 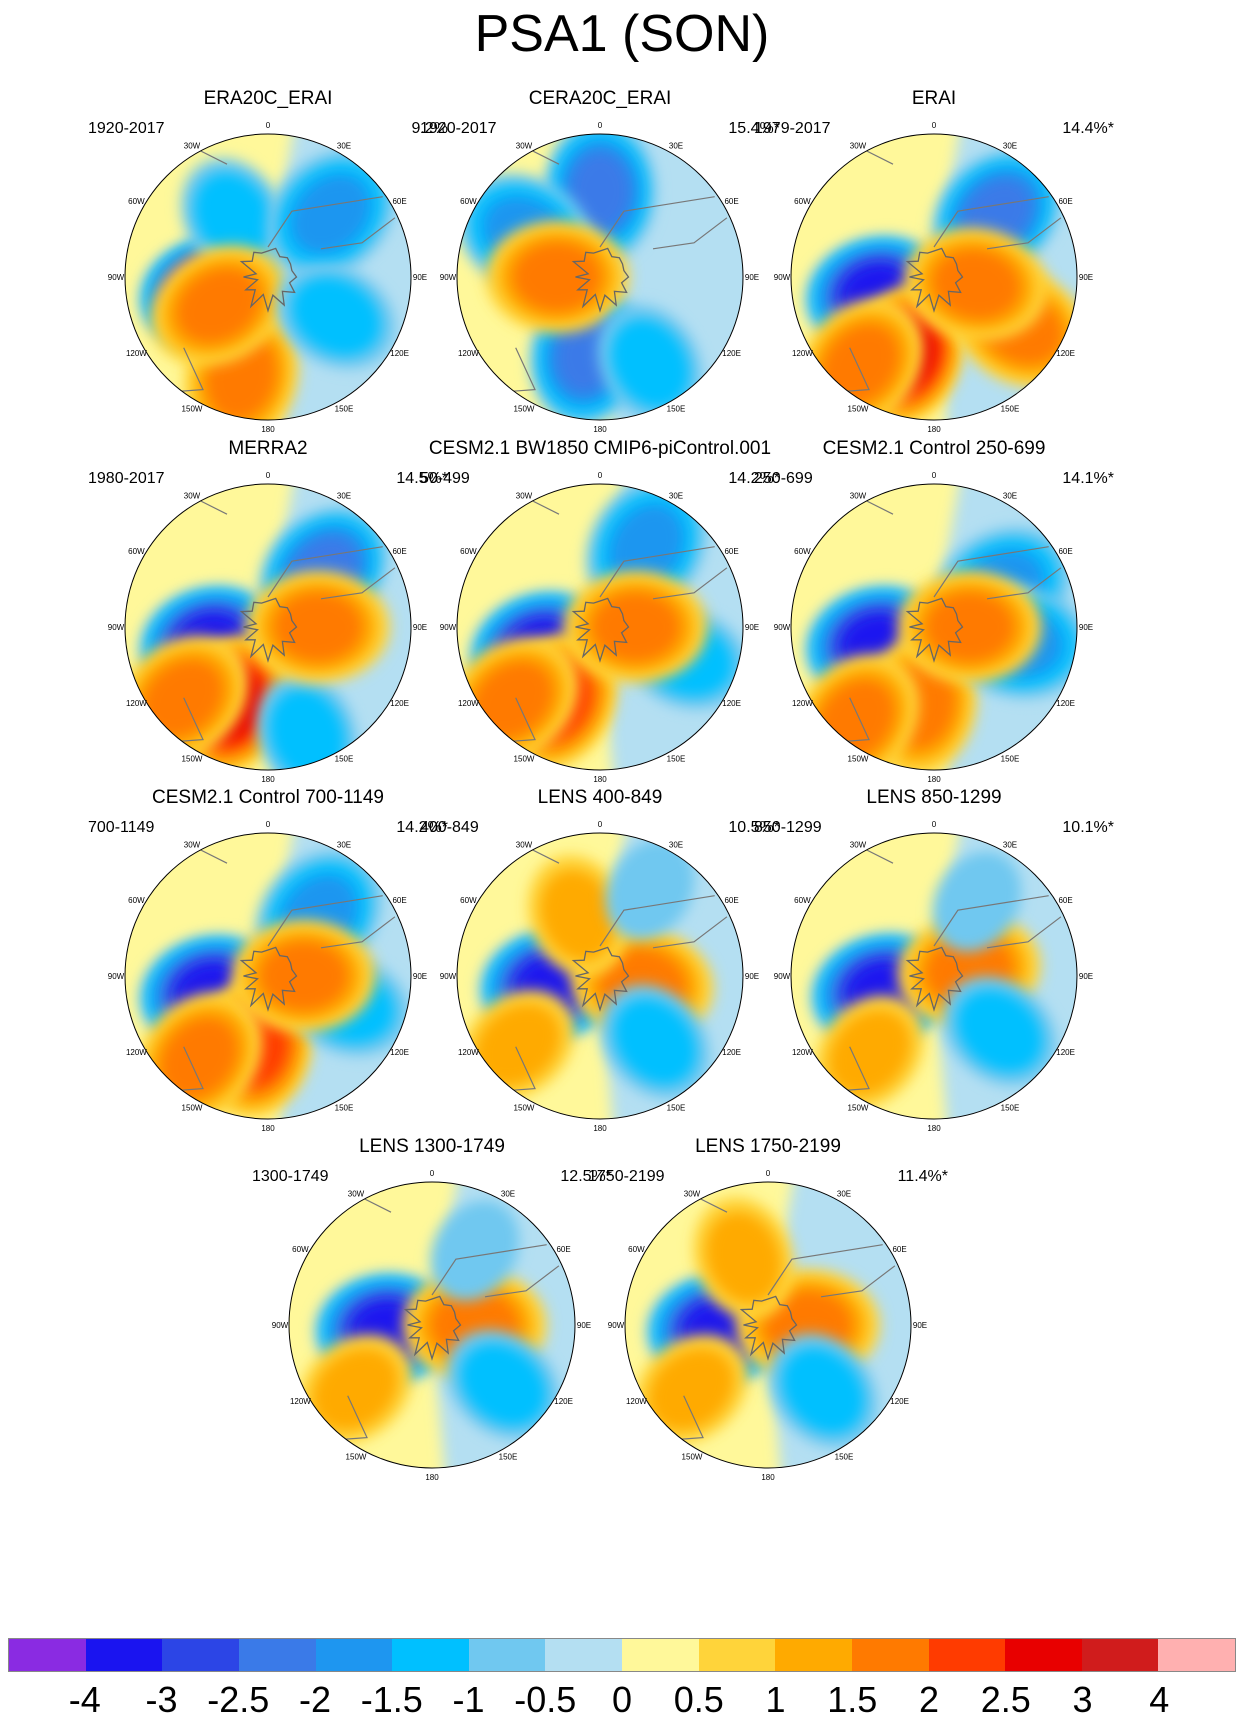 What do you see at coordinates (545, 1699) in the screenshot?
I see `colorbar-label: -0.5` at bounding box center [545, 1699].